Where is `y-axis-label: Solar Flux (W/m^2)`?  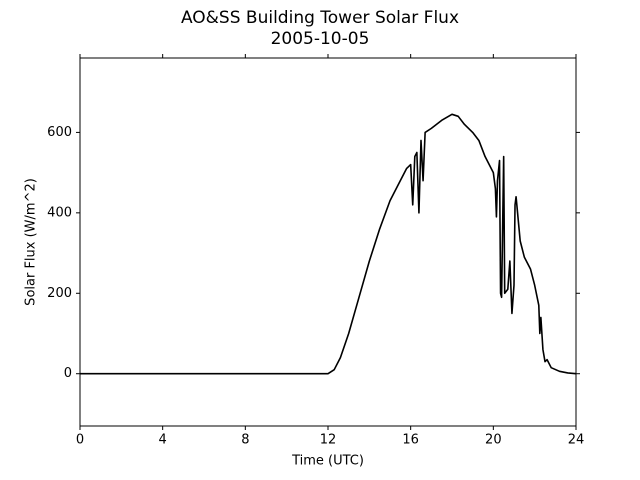 y-axis-label: Solar Flux (W/m^2) is located at coordinates (31, 242).